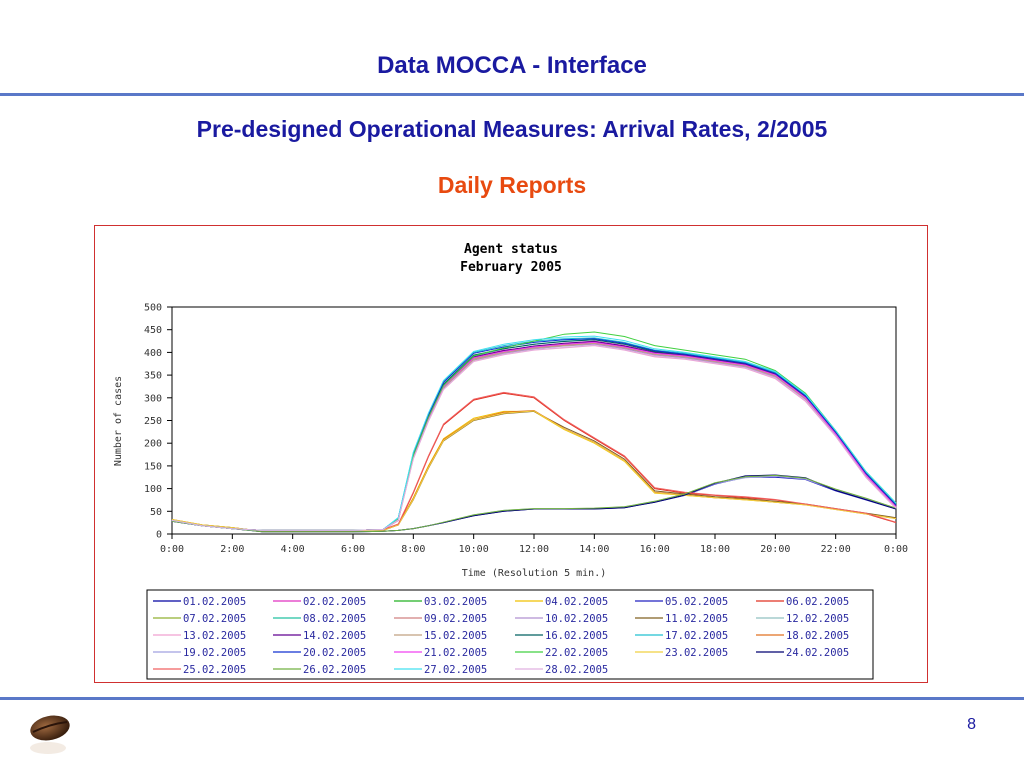 The width and height of the screenshot is (1024, 768). Describe the element at coordinates (576, 602) in the screenshot. I see `legend-label: 04.02.2005` at that location.